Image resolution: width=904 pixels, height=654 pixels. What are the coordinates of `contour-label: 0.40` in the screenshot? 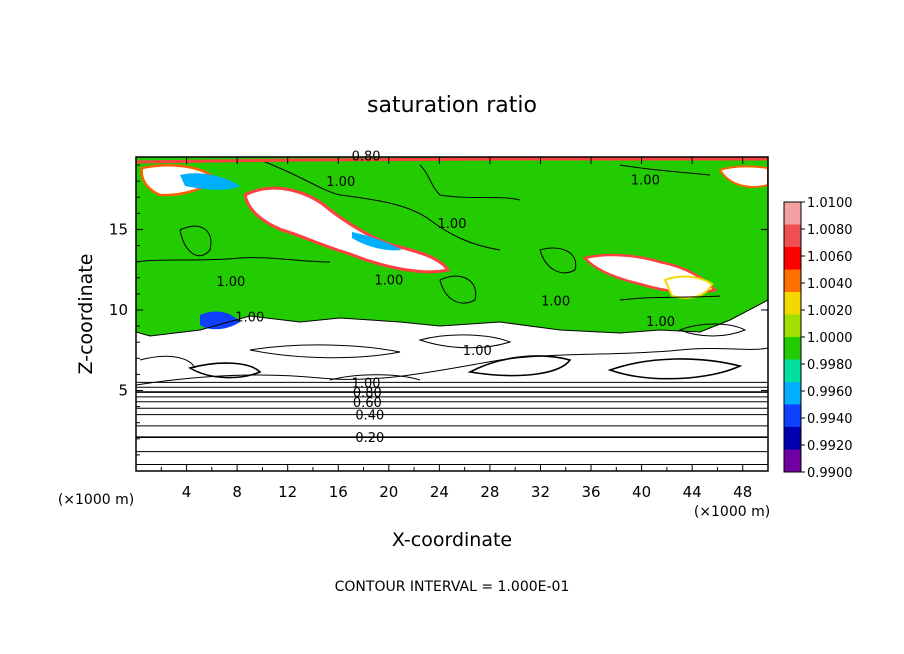 It's located at (369, 416).